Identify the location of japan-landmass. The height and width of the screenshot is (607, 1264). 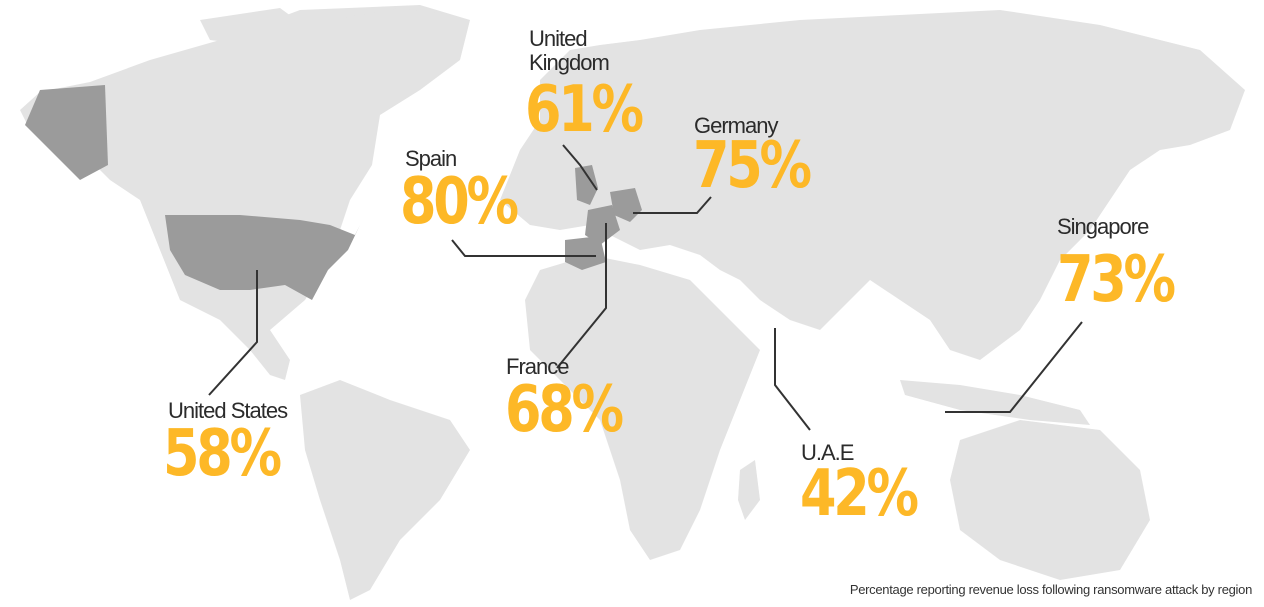
(1079, 207).